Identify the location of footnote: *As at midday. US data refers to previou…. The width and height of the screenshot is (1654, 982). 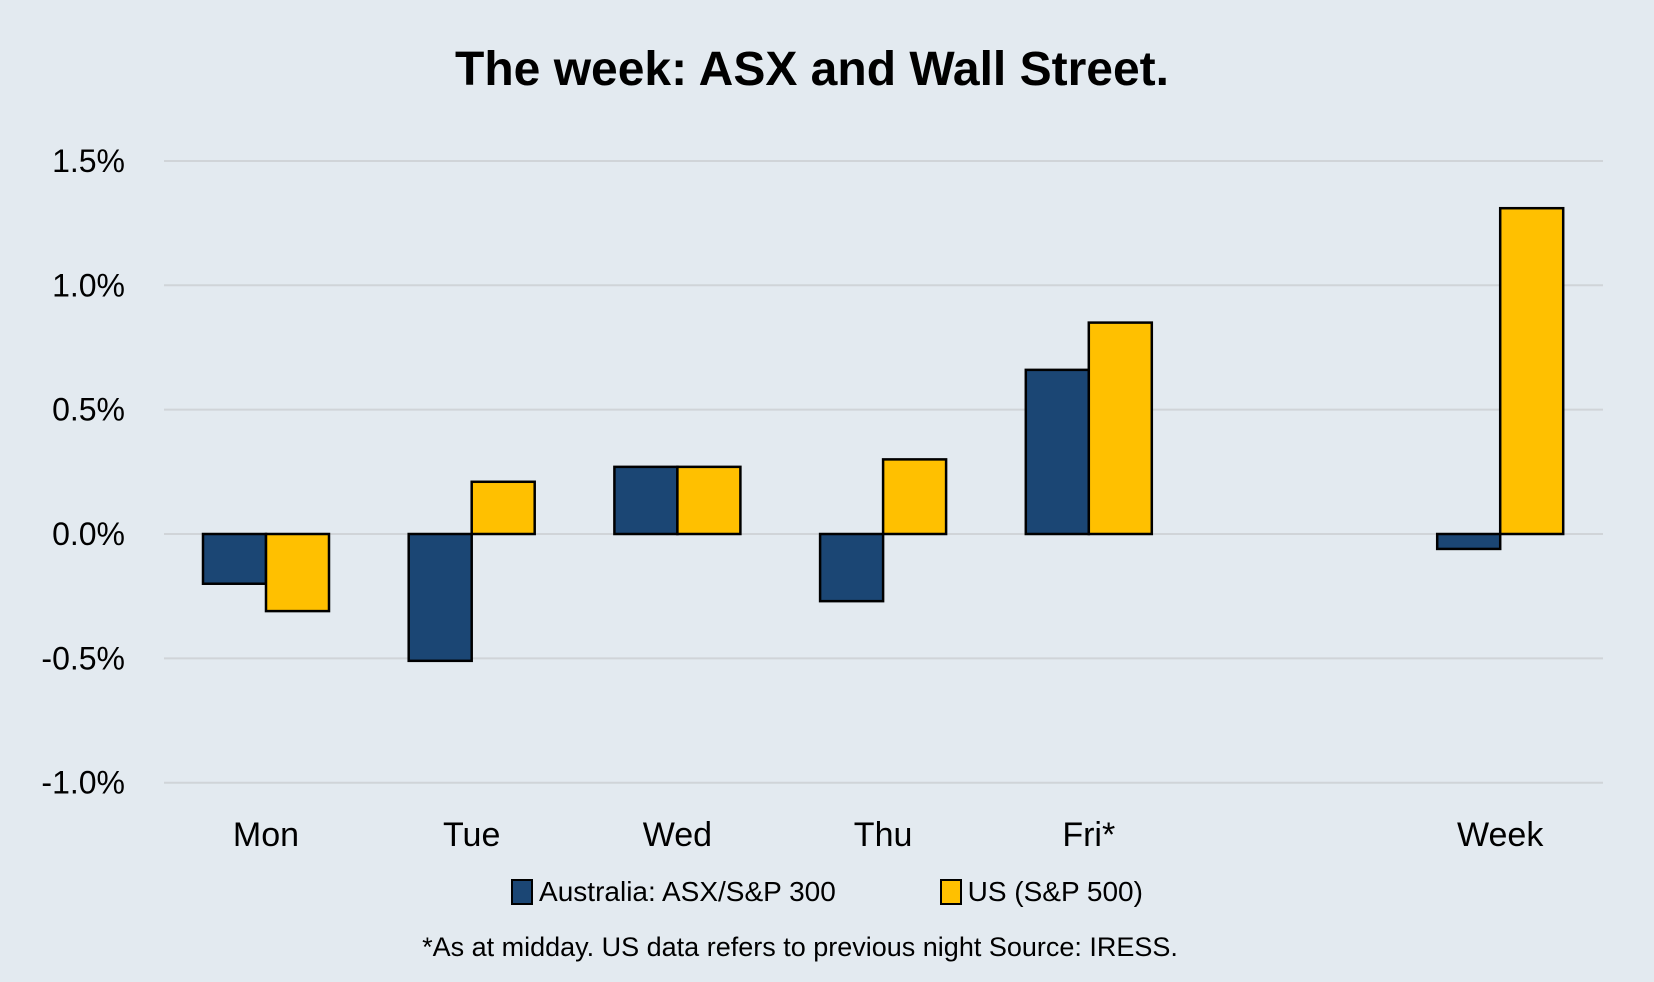
(800, 947).